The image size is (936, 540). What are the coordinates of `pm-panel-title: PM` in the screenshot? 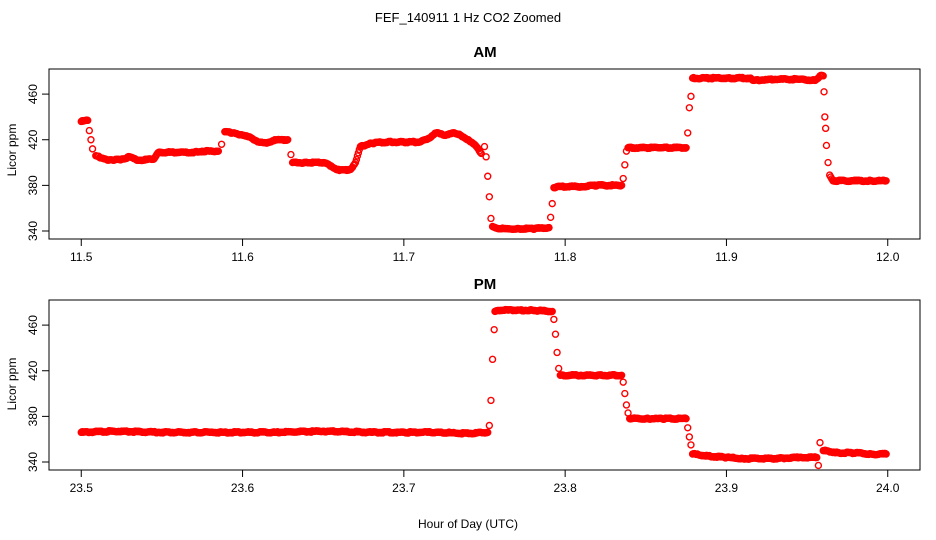 It's located at (485, 284).